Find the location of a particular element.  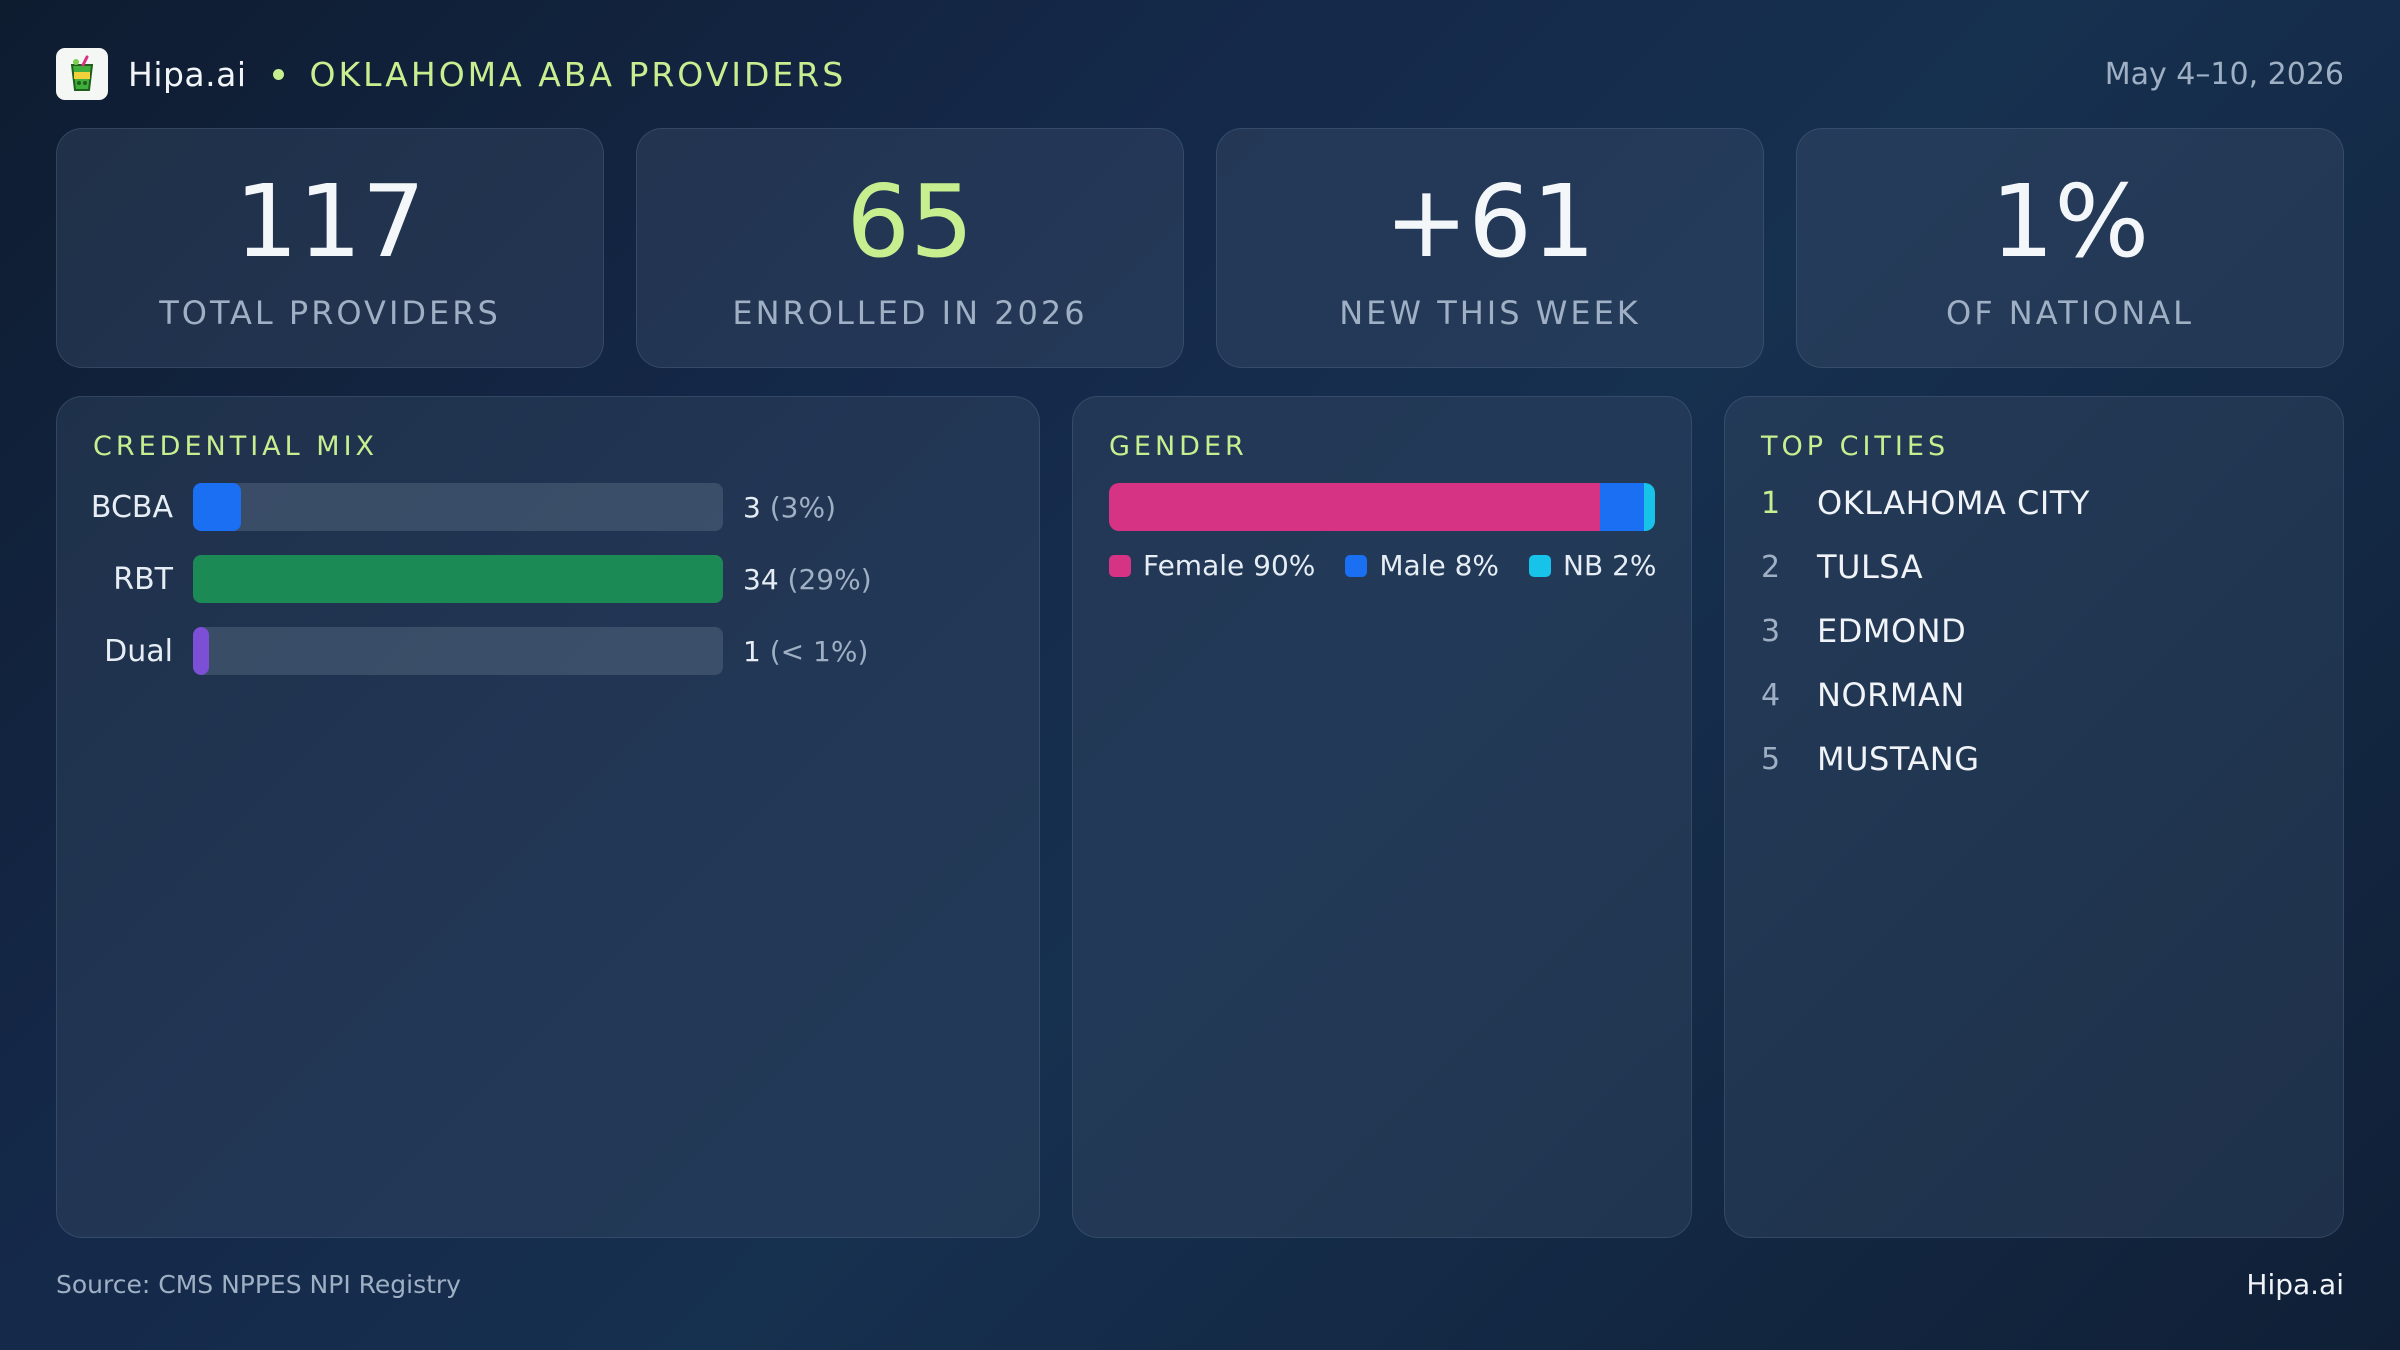

panel-title: TOP CITIES is located at coordinates (1855, 446).